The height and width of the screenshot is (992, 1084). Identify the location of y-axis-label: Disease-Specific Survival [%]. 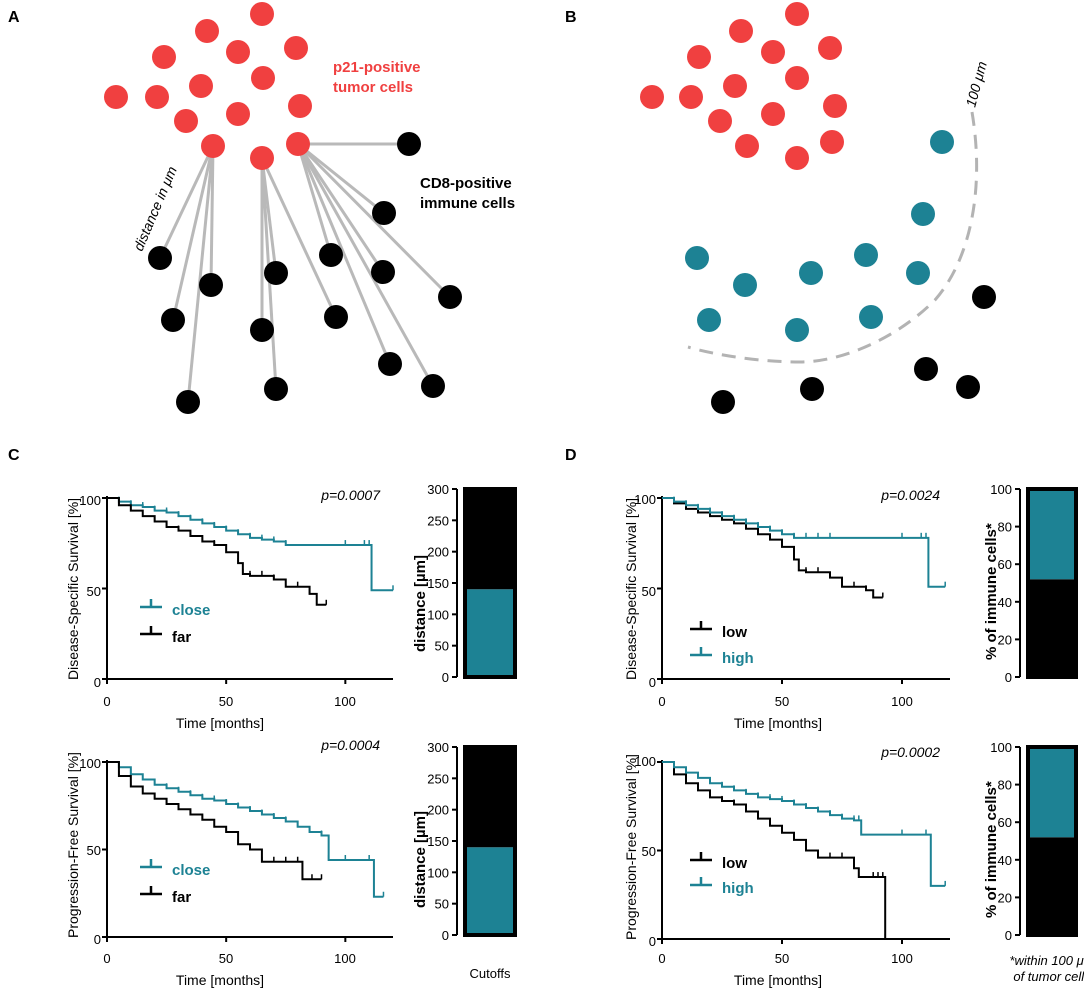
(73, 589).